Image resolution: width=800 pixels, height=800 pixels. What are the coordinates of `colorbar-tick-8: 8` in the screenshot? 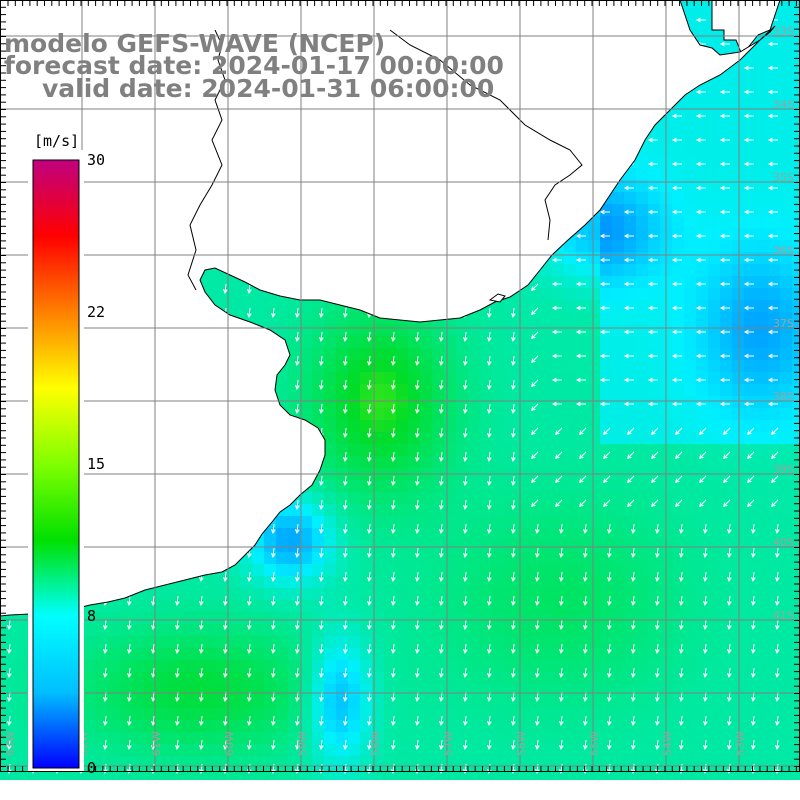 It's located at (91, 616).